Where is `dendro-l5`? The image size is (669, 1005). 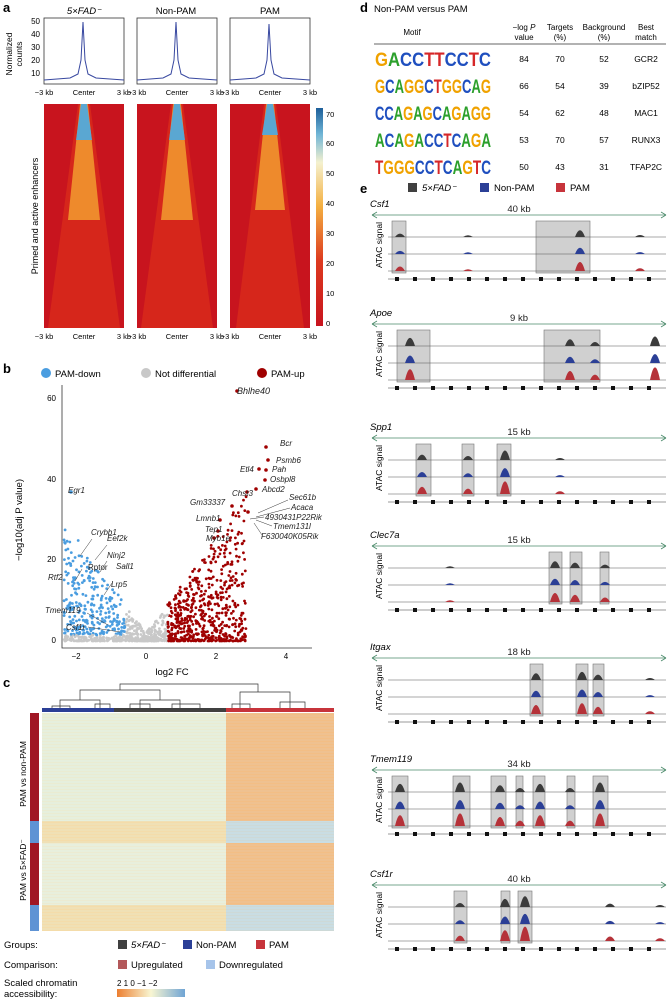 dendro-l5 is located at coordinates (140, 705).